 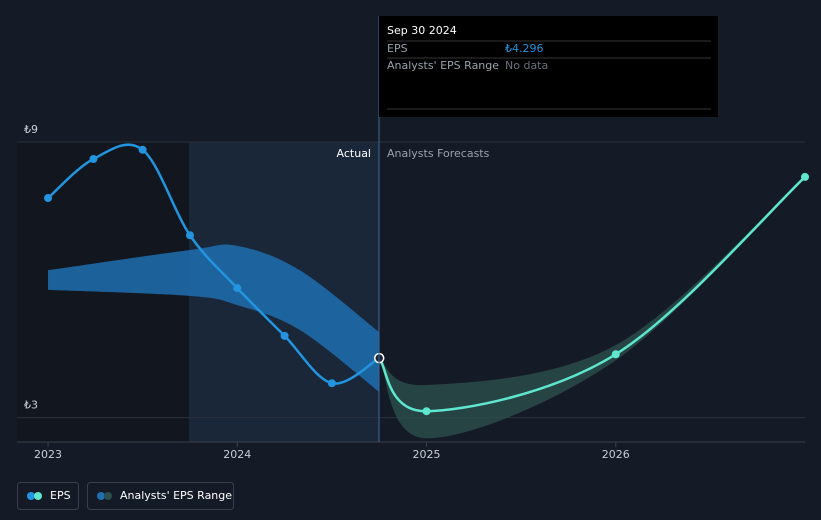 I want to click on x-tick-label: 2025, so click(x=427, y=454).